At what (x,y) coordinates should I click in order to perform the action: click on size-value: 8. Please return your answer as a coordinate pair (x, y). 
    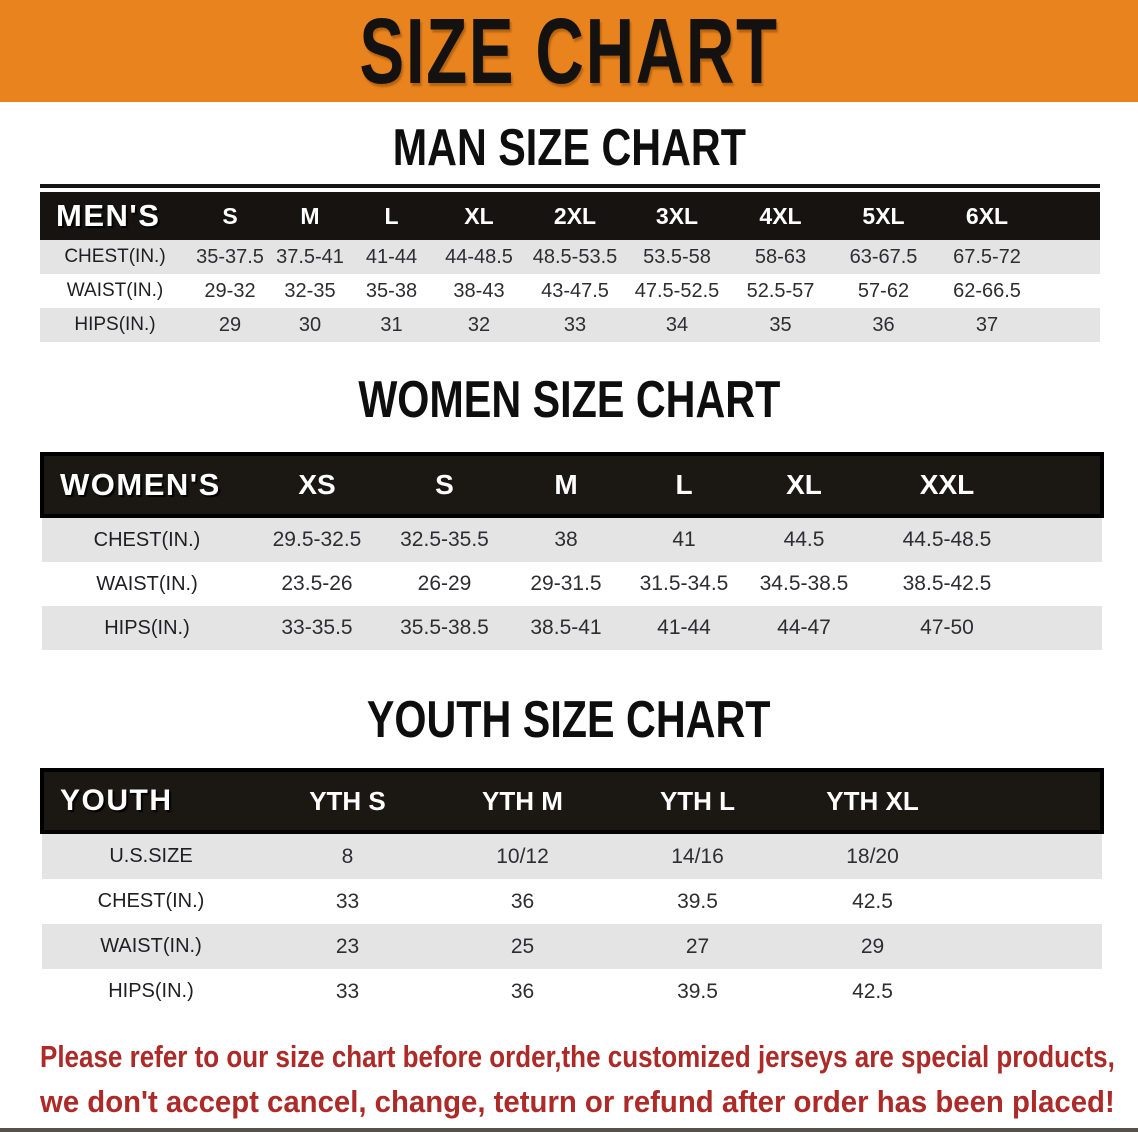
    Looking at the image, I should click on (347, 855).